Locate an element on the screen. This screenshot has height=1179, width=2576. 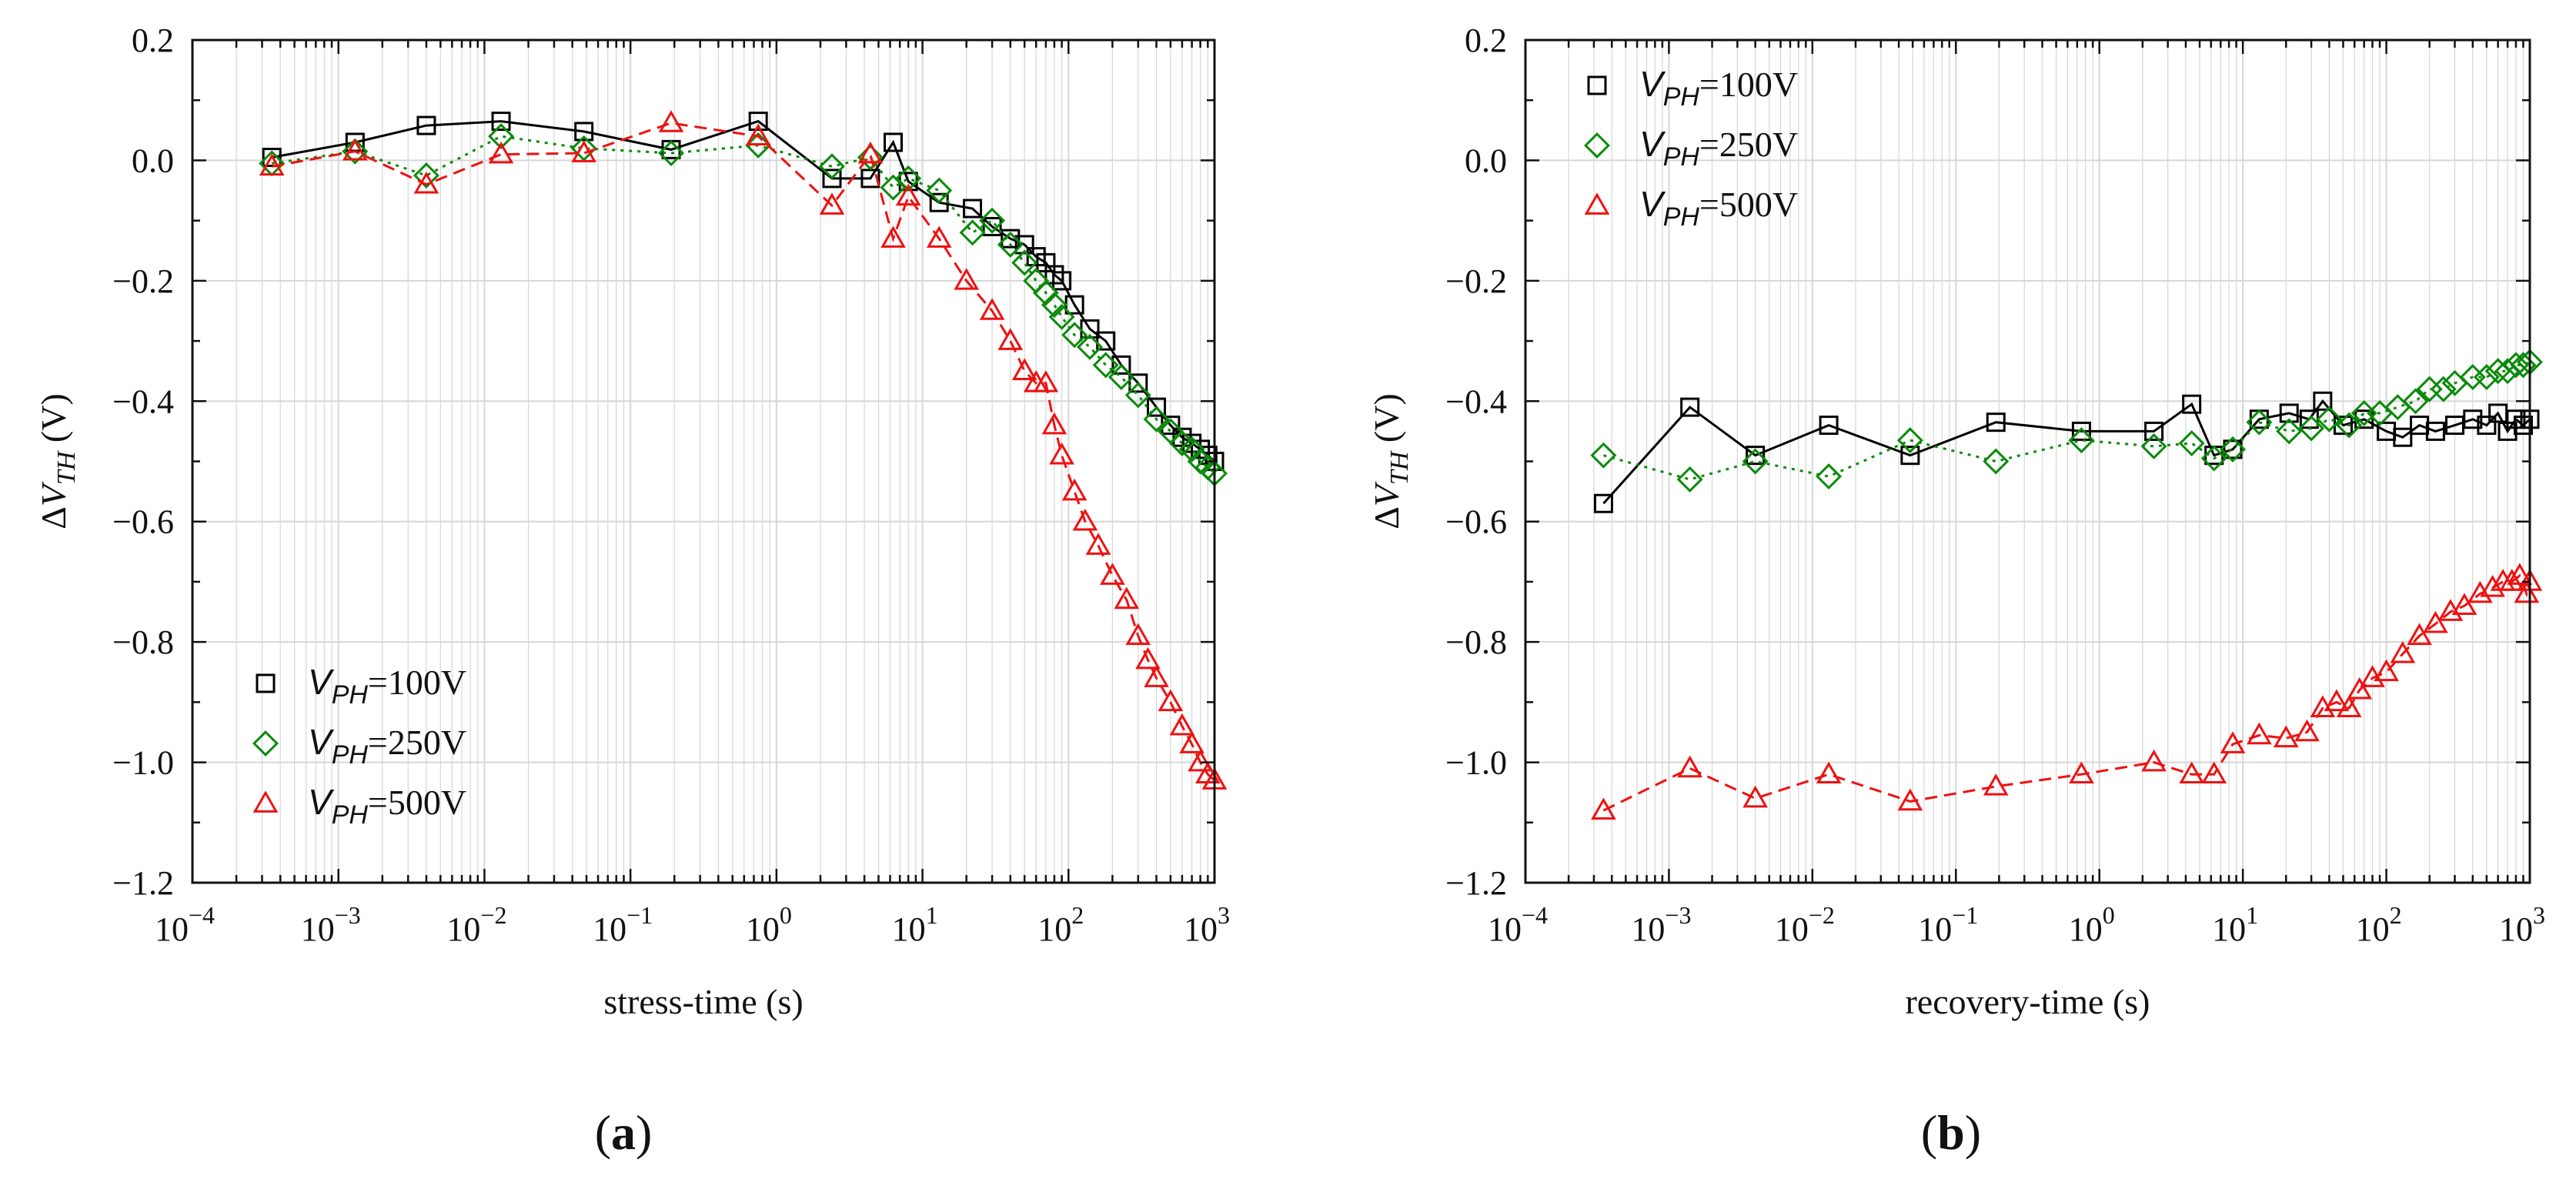
y-tick-label: −0.8 is located at coordinates (1476, 642).